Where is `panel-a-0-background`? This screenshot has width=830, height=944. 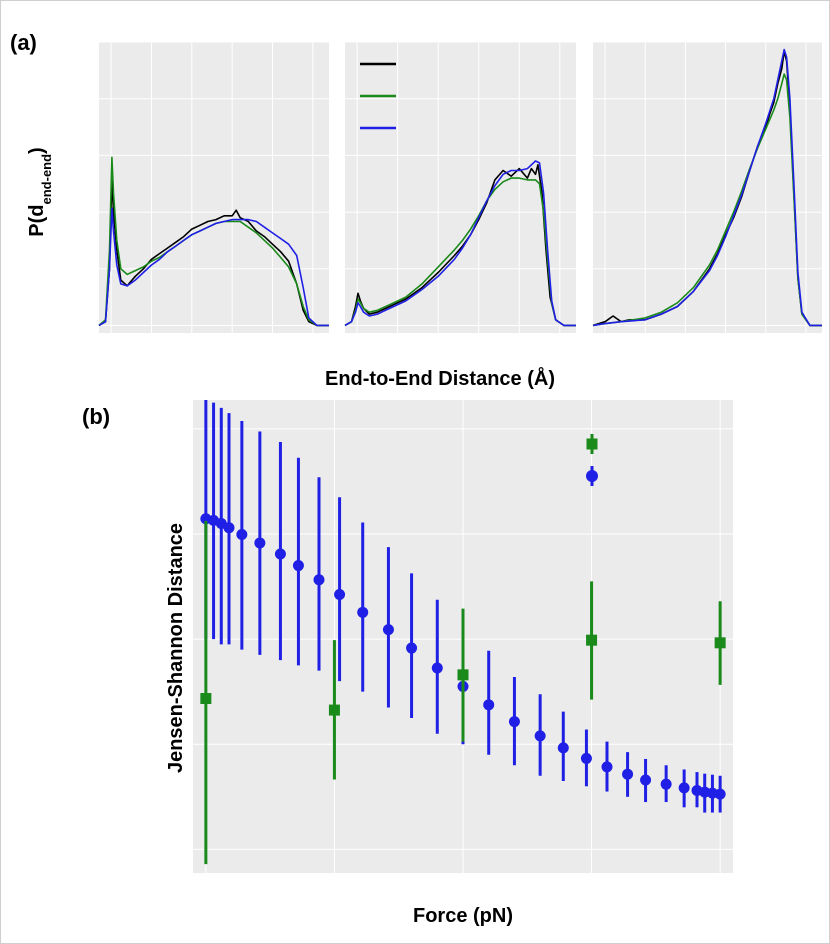
panel-a-0-background is located at coordinates (214, 187).